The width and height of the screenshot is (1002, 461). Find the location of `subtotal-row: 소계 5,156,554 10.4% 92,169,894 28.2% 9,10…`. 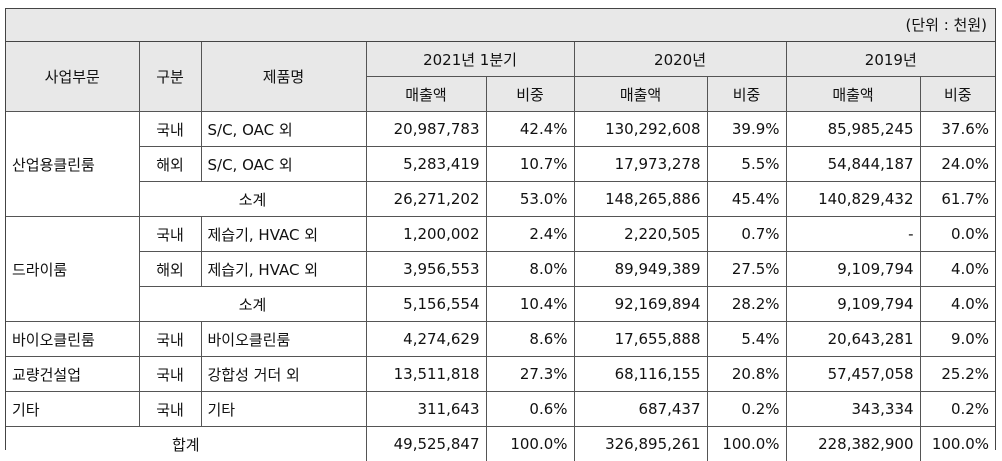

subtotal-row: 소계 5,156,554 10.4% 92,169,894 28.2% 9,10… is located at coordinates (500, 304).